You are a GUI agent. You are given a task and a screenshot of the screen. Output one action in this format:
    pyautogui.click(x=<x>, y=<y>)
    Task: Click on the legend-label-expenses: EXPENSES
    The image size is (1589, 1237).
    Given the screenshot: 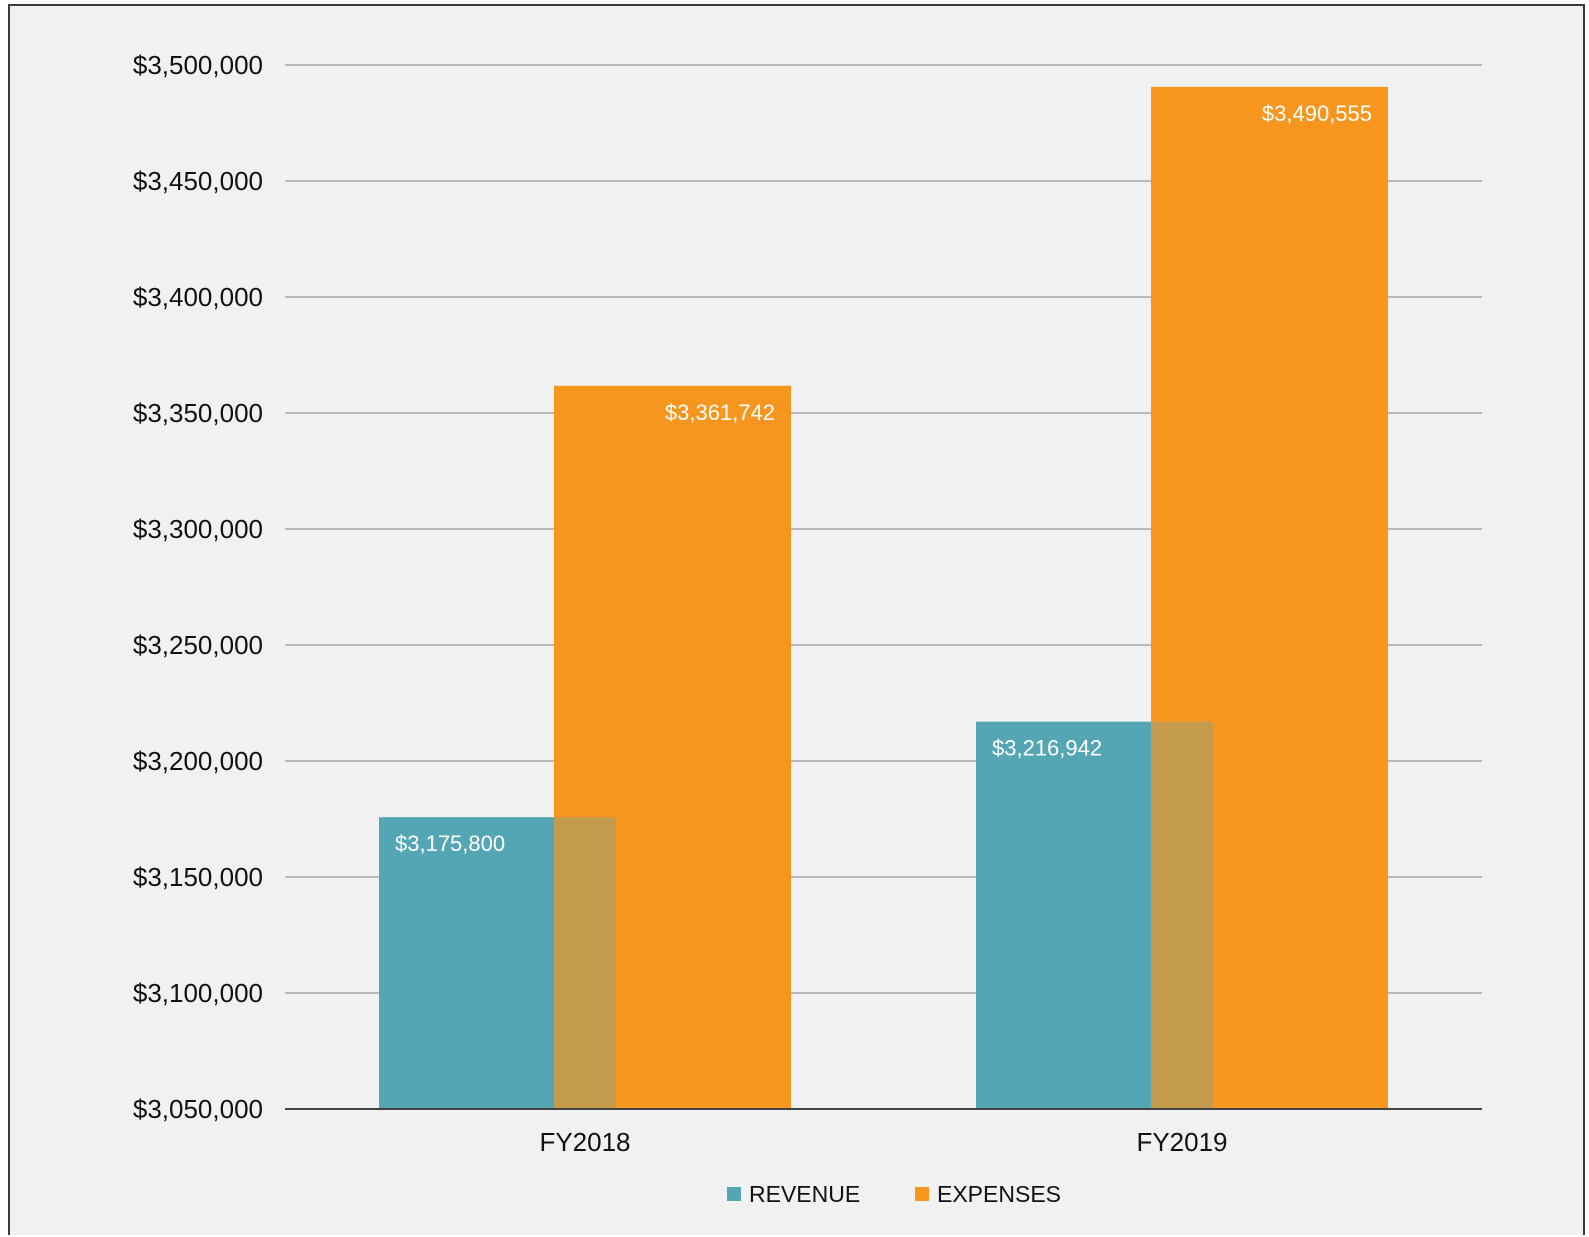 What is the action you would take?
    pyautogui.click(x=999, y=1194)
    